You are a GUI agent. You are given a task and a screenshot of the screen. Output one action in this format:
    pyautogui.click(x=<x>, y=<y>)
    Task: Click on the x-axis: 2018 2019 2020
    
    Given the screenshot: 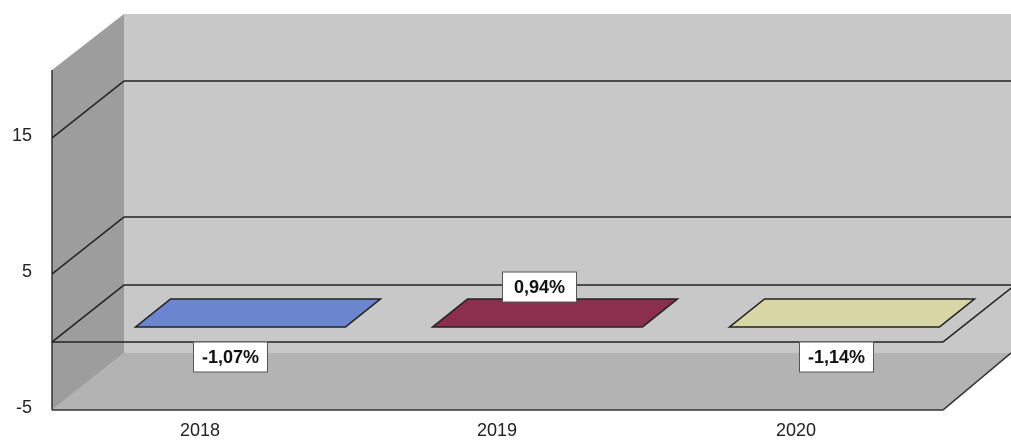 What is the action you would take?
    pyautogui.click(x=498, y=430)
    